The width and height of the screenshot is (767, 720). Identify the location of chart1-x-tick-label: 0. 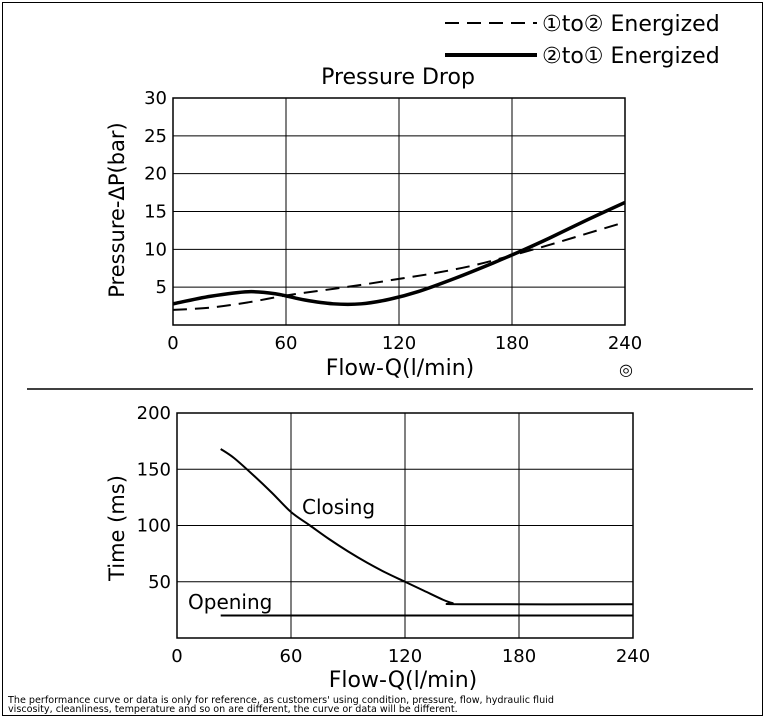
(172, 343).